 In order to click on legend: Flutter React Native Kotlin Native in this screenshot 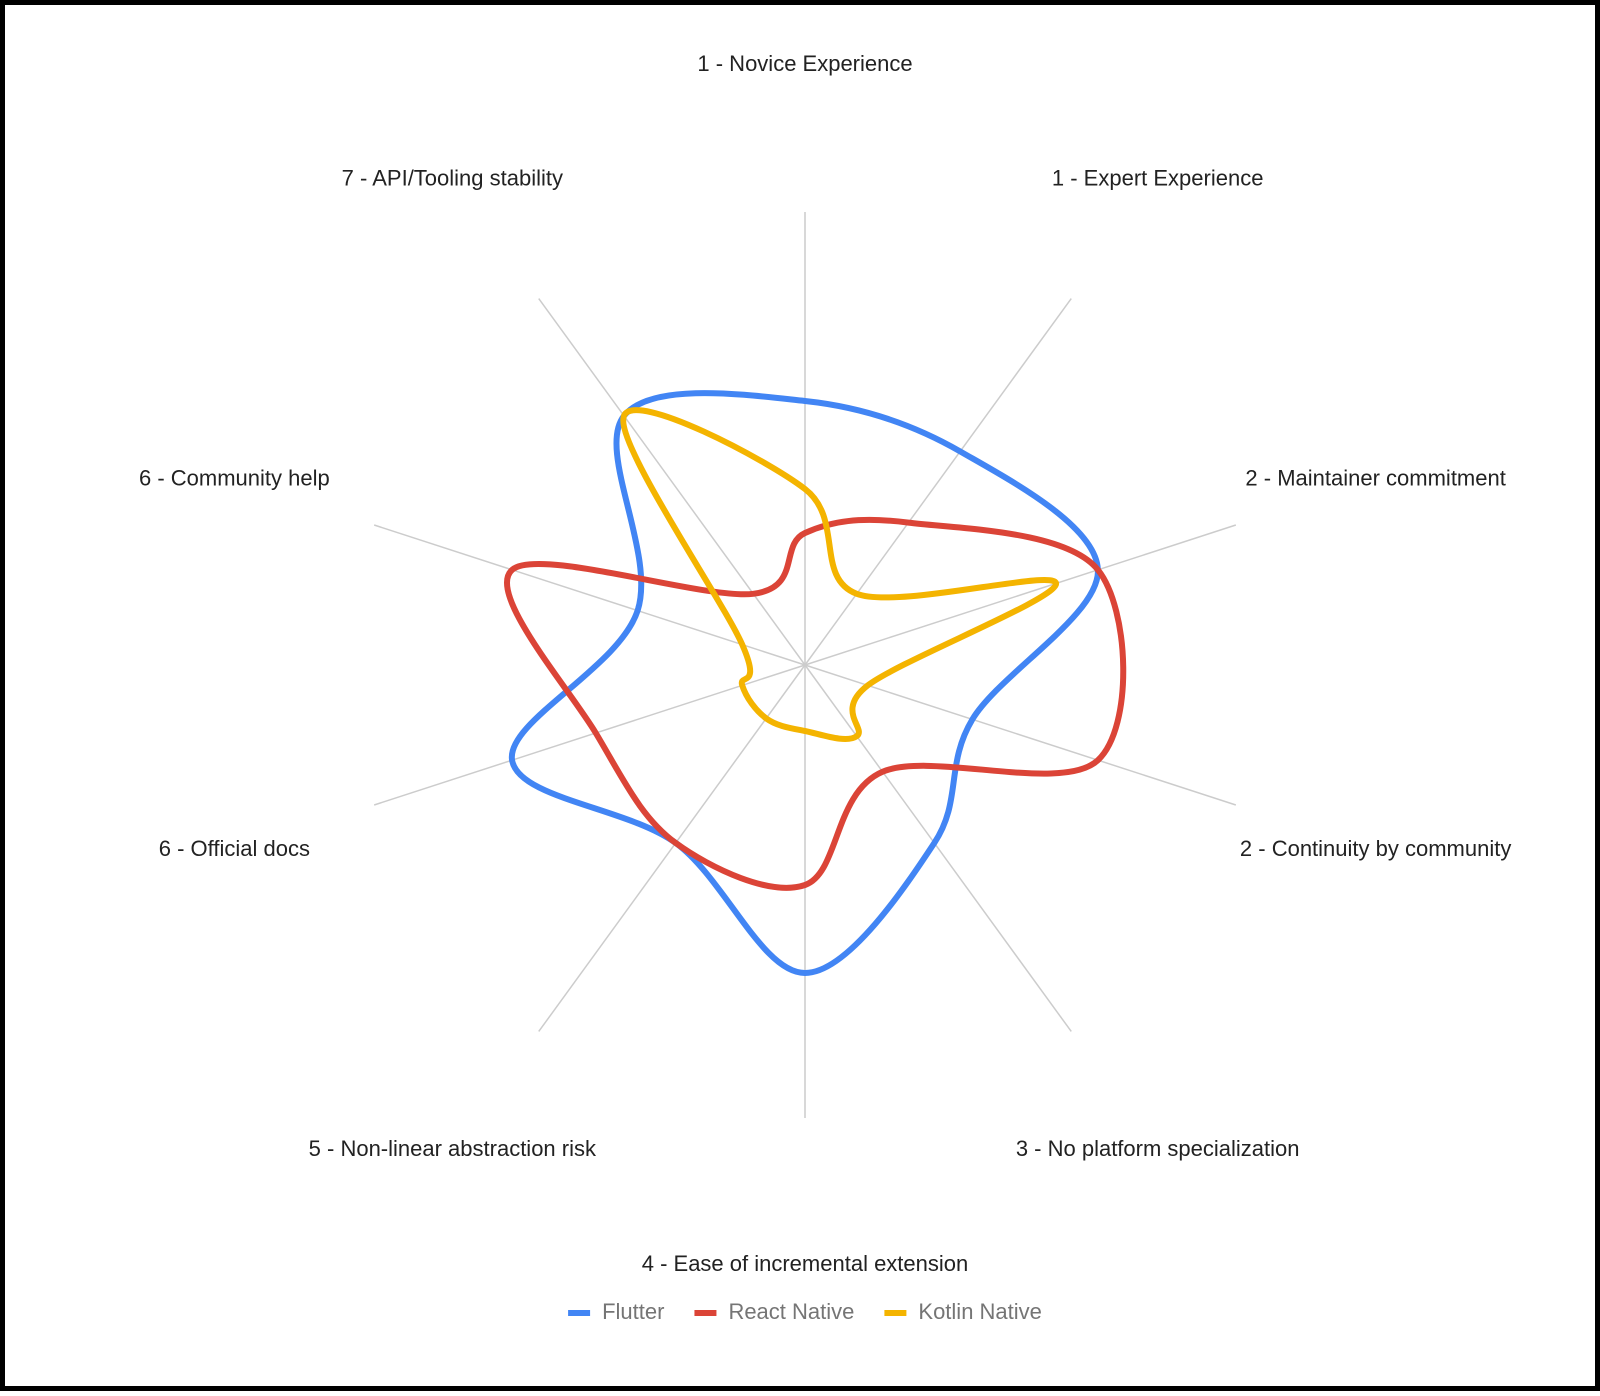, I will do `click(805, 1311)`.